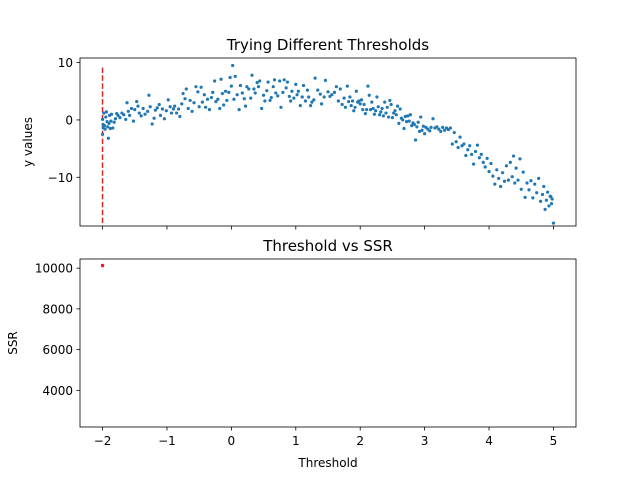 The height and width of the screenshot is (480, 640). Describe the element at coordinates (54, 269) in the screenshot. I see `y-tick-label: 10000` at that location.